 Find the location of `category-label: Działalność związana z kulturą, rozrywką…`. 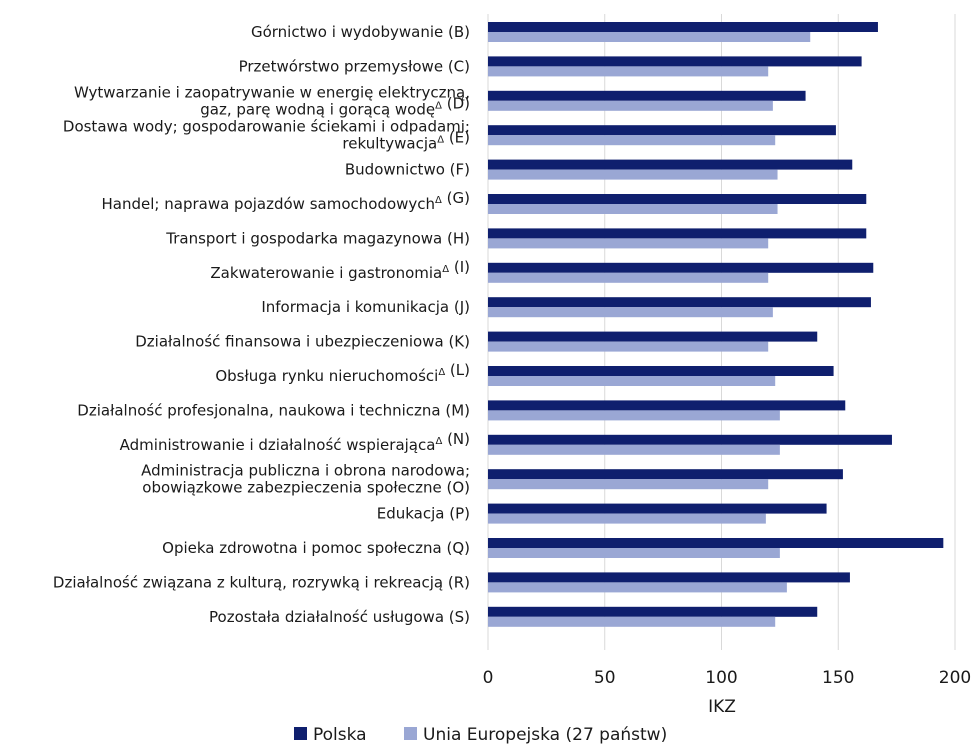

category-label: Działalność związana z kulturą, rozrywką… is located at coordinates (261, 582).